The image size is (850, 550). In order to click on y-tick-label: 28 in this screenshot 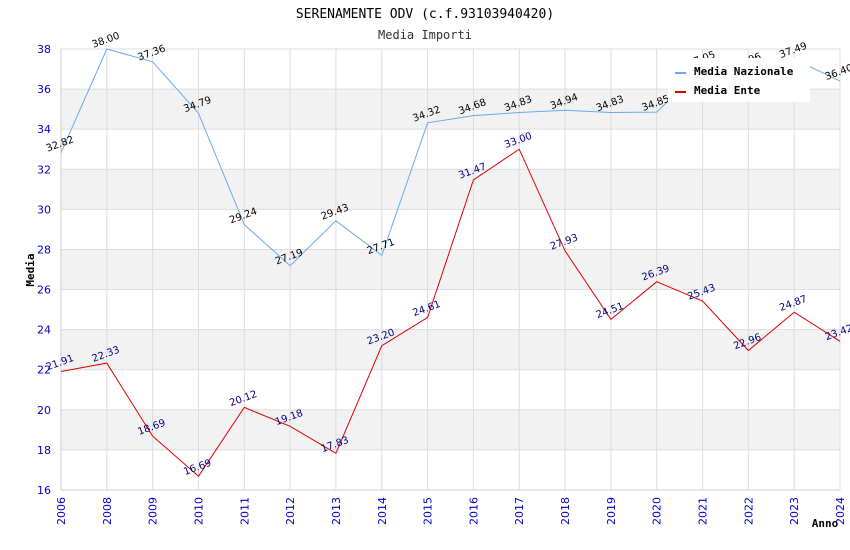, I will do `click(44, 249)`.